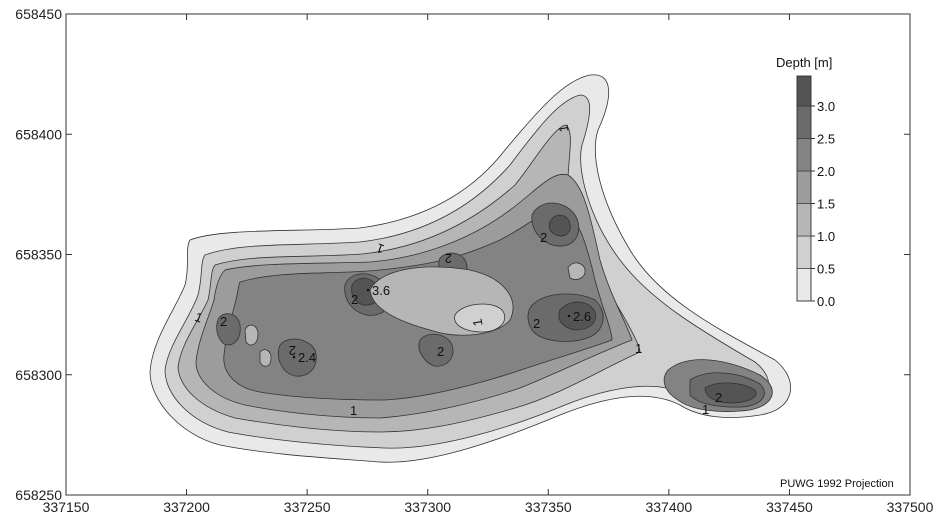  Describe the element at coordinates (576, 271) in the screenshot. I see `zone-shallow-northeast` at that location.